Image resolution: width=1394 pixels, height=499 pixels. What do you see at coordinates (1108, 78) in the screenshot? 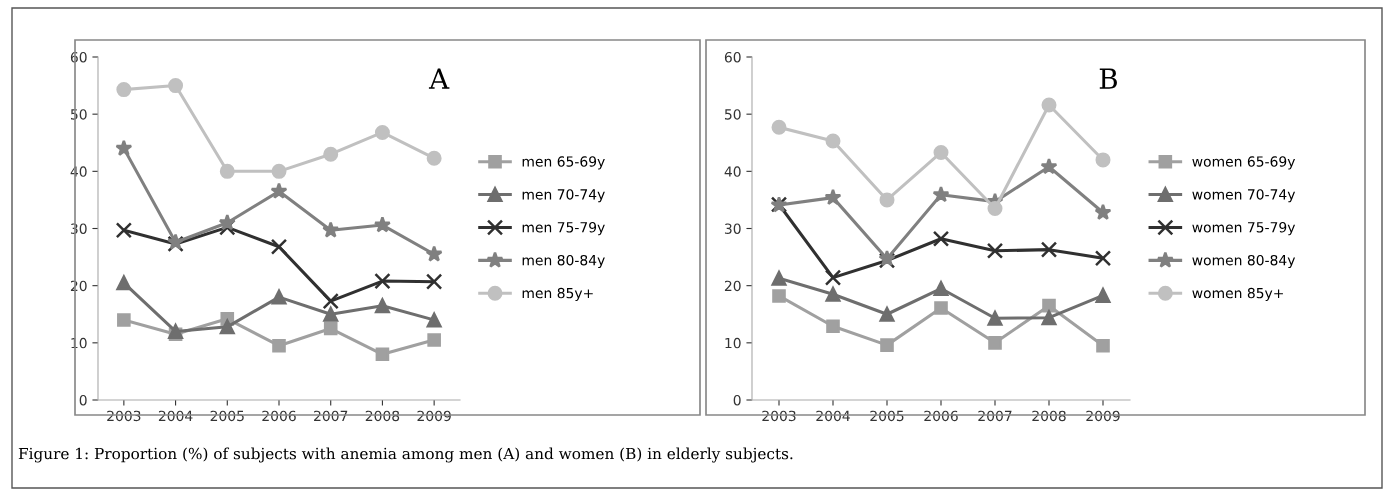
I see `chart-title: B` at bounding box center [1108, 78].